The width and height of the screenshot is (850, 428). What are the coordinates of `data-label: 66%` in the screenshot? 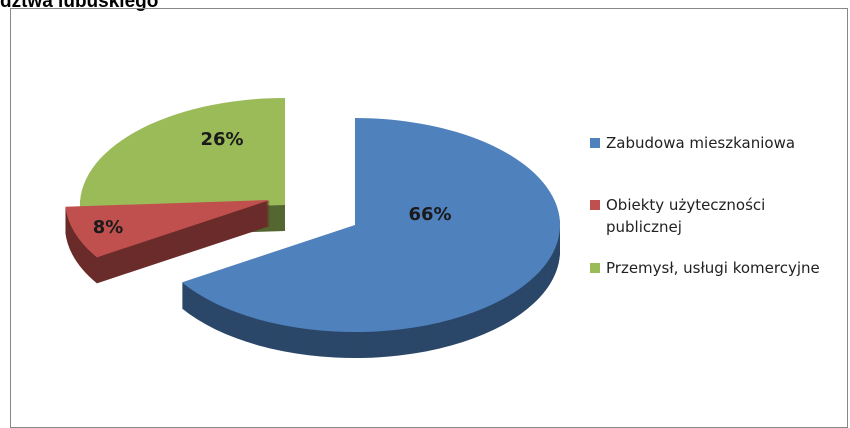 It's located at (429, 214).